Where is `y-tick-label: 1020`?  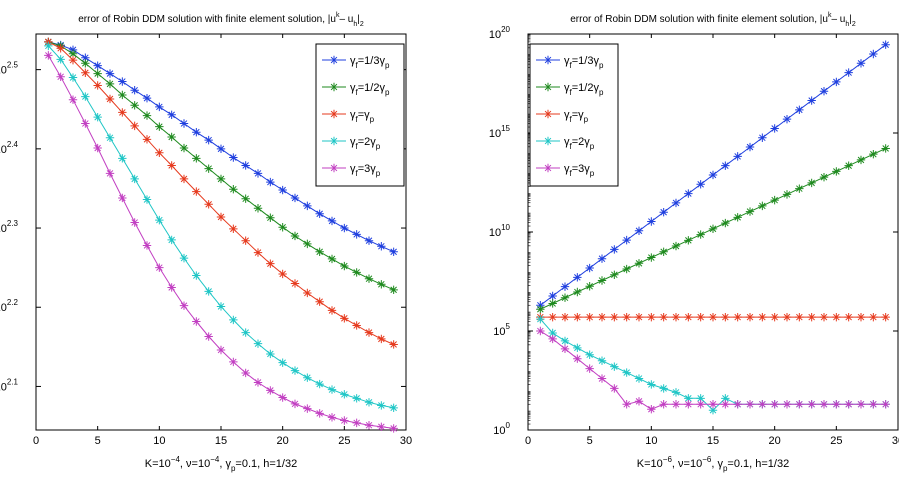 y-tick-label: 1020 is located at coordinates (500, 33).